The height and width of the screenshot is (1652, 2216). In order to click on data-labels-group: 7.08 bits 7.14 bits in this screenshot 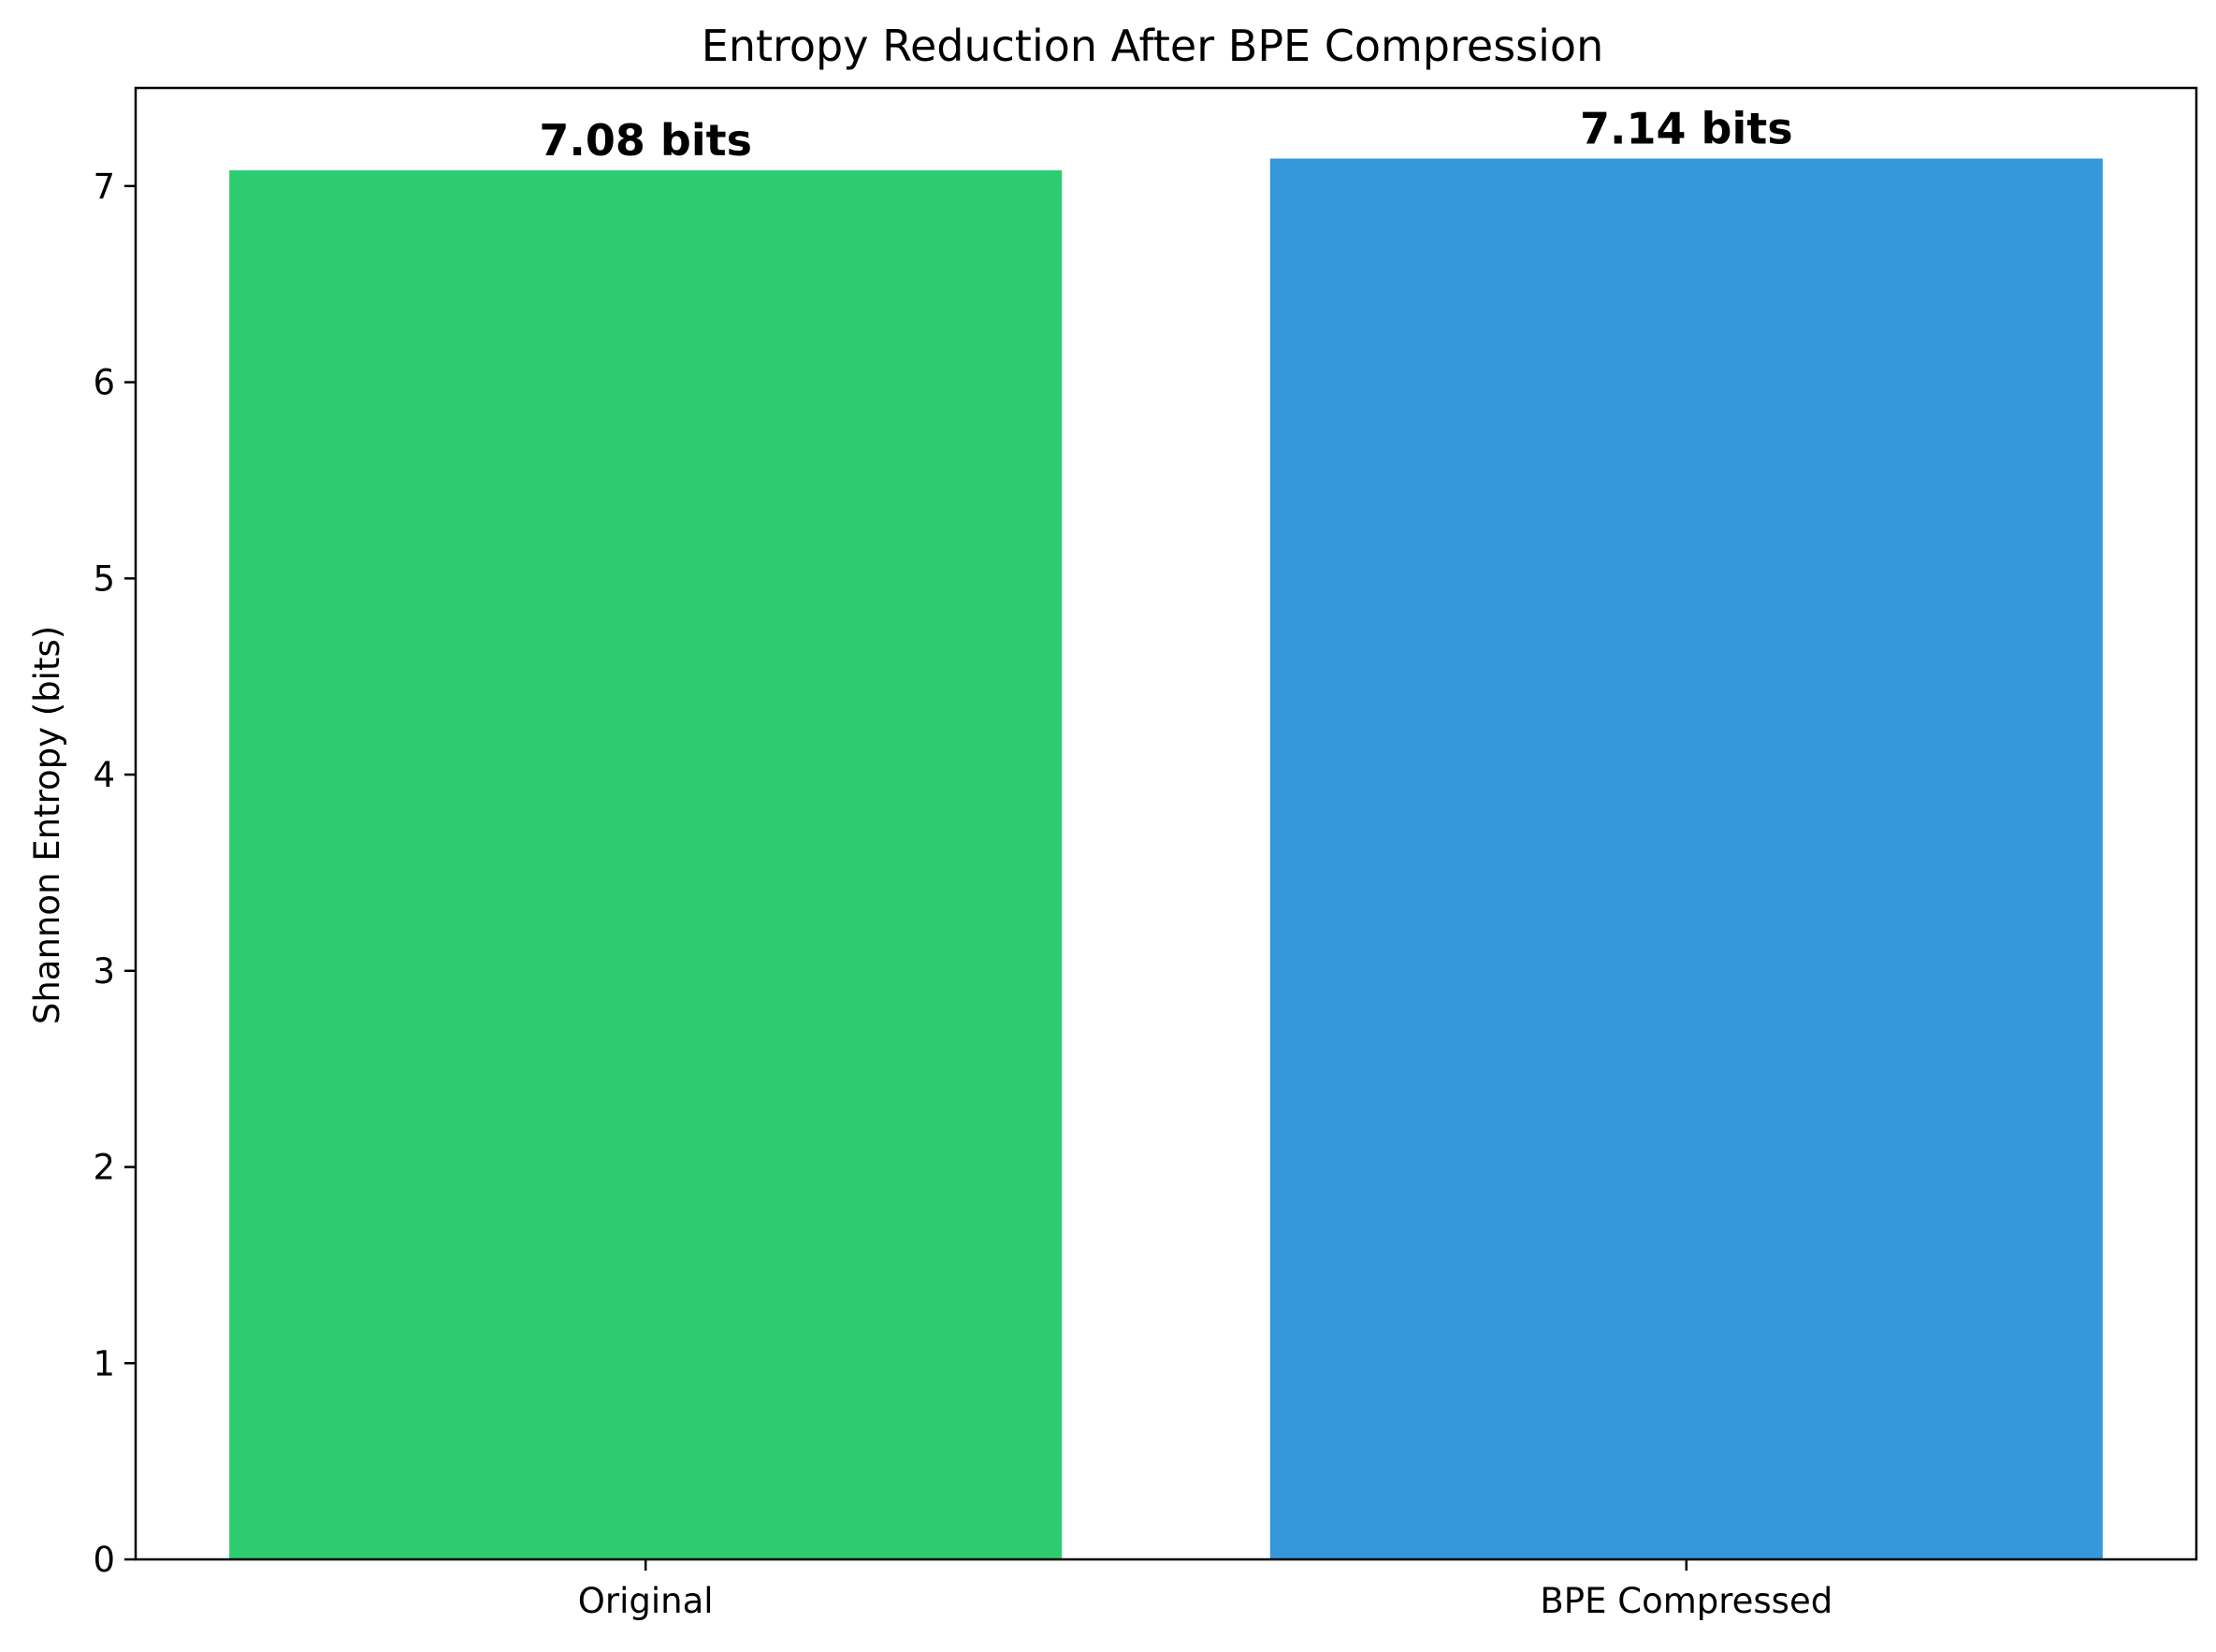, I will do `click(1165, 135)`.